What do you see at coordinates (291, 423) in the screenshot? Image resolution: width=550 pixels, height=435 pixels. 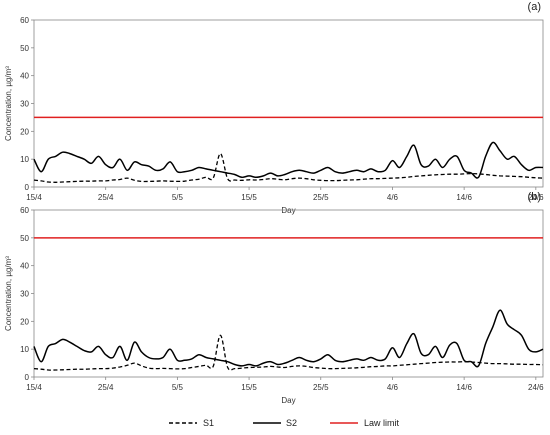 I see `legend-label-s2: S2` at bounding box center [291, 423].